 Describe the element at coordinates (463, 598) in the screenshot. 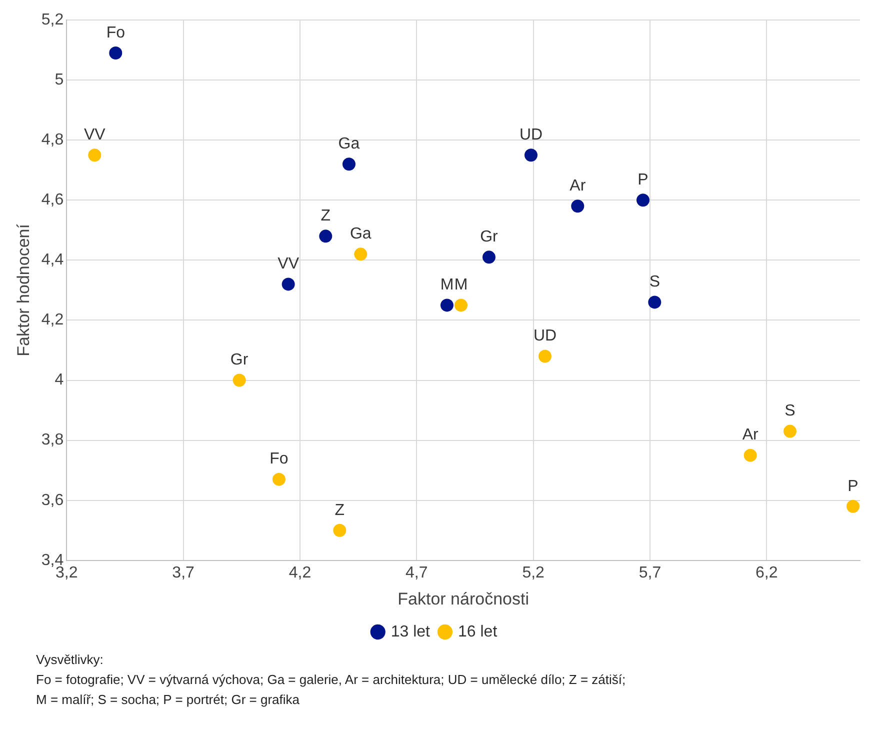

I see `x-axis-title: Faktor náročnosti` at that location.